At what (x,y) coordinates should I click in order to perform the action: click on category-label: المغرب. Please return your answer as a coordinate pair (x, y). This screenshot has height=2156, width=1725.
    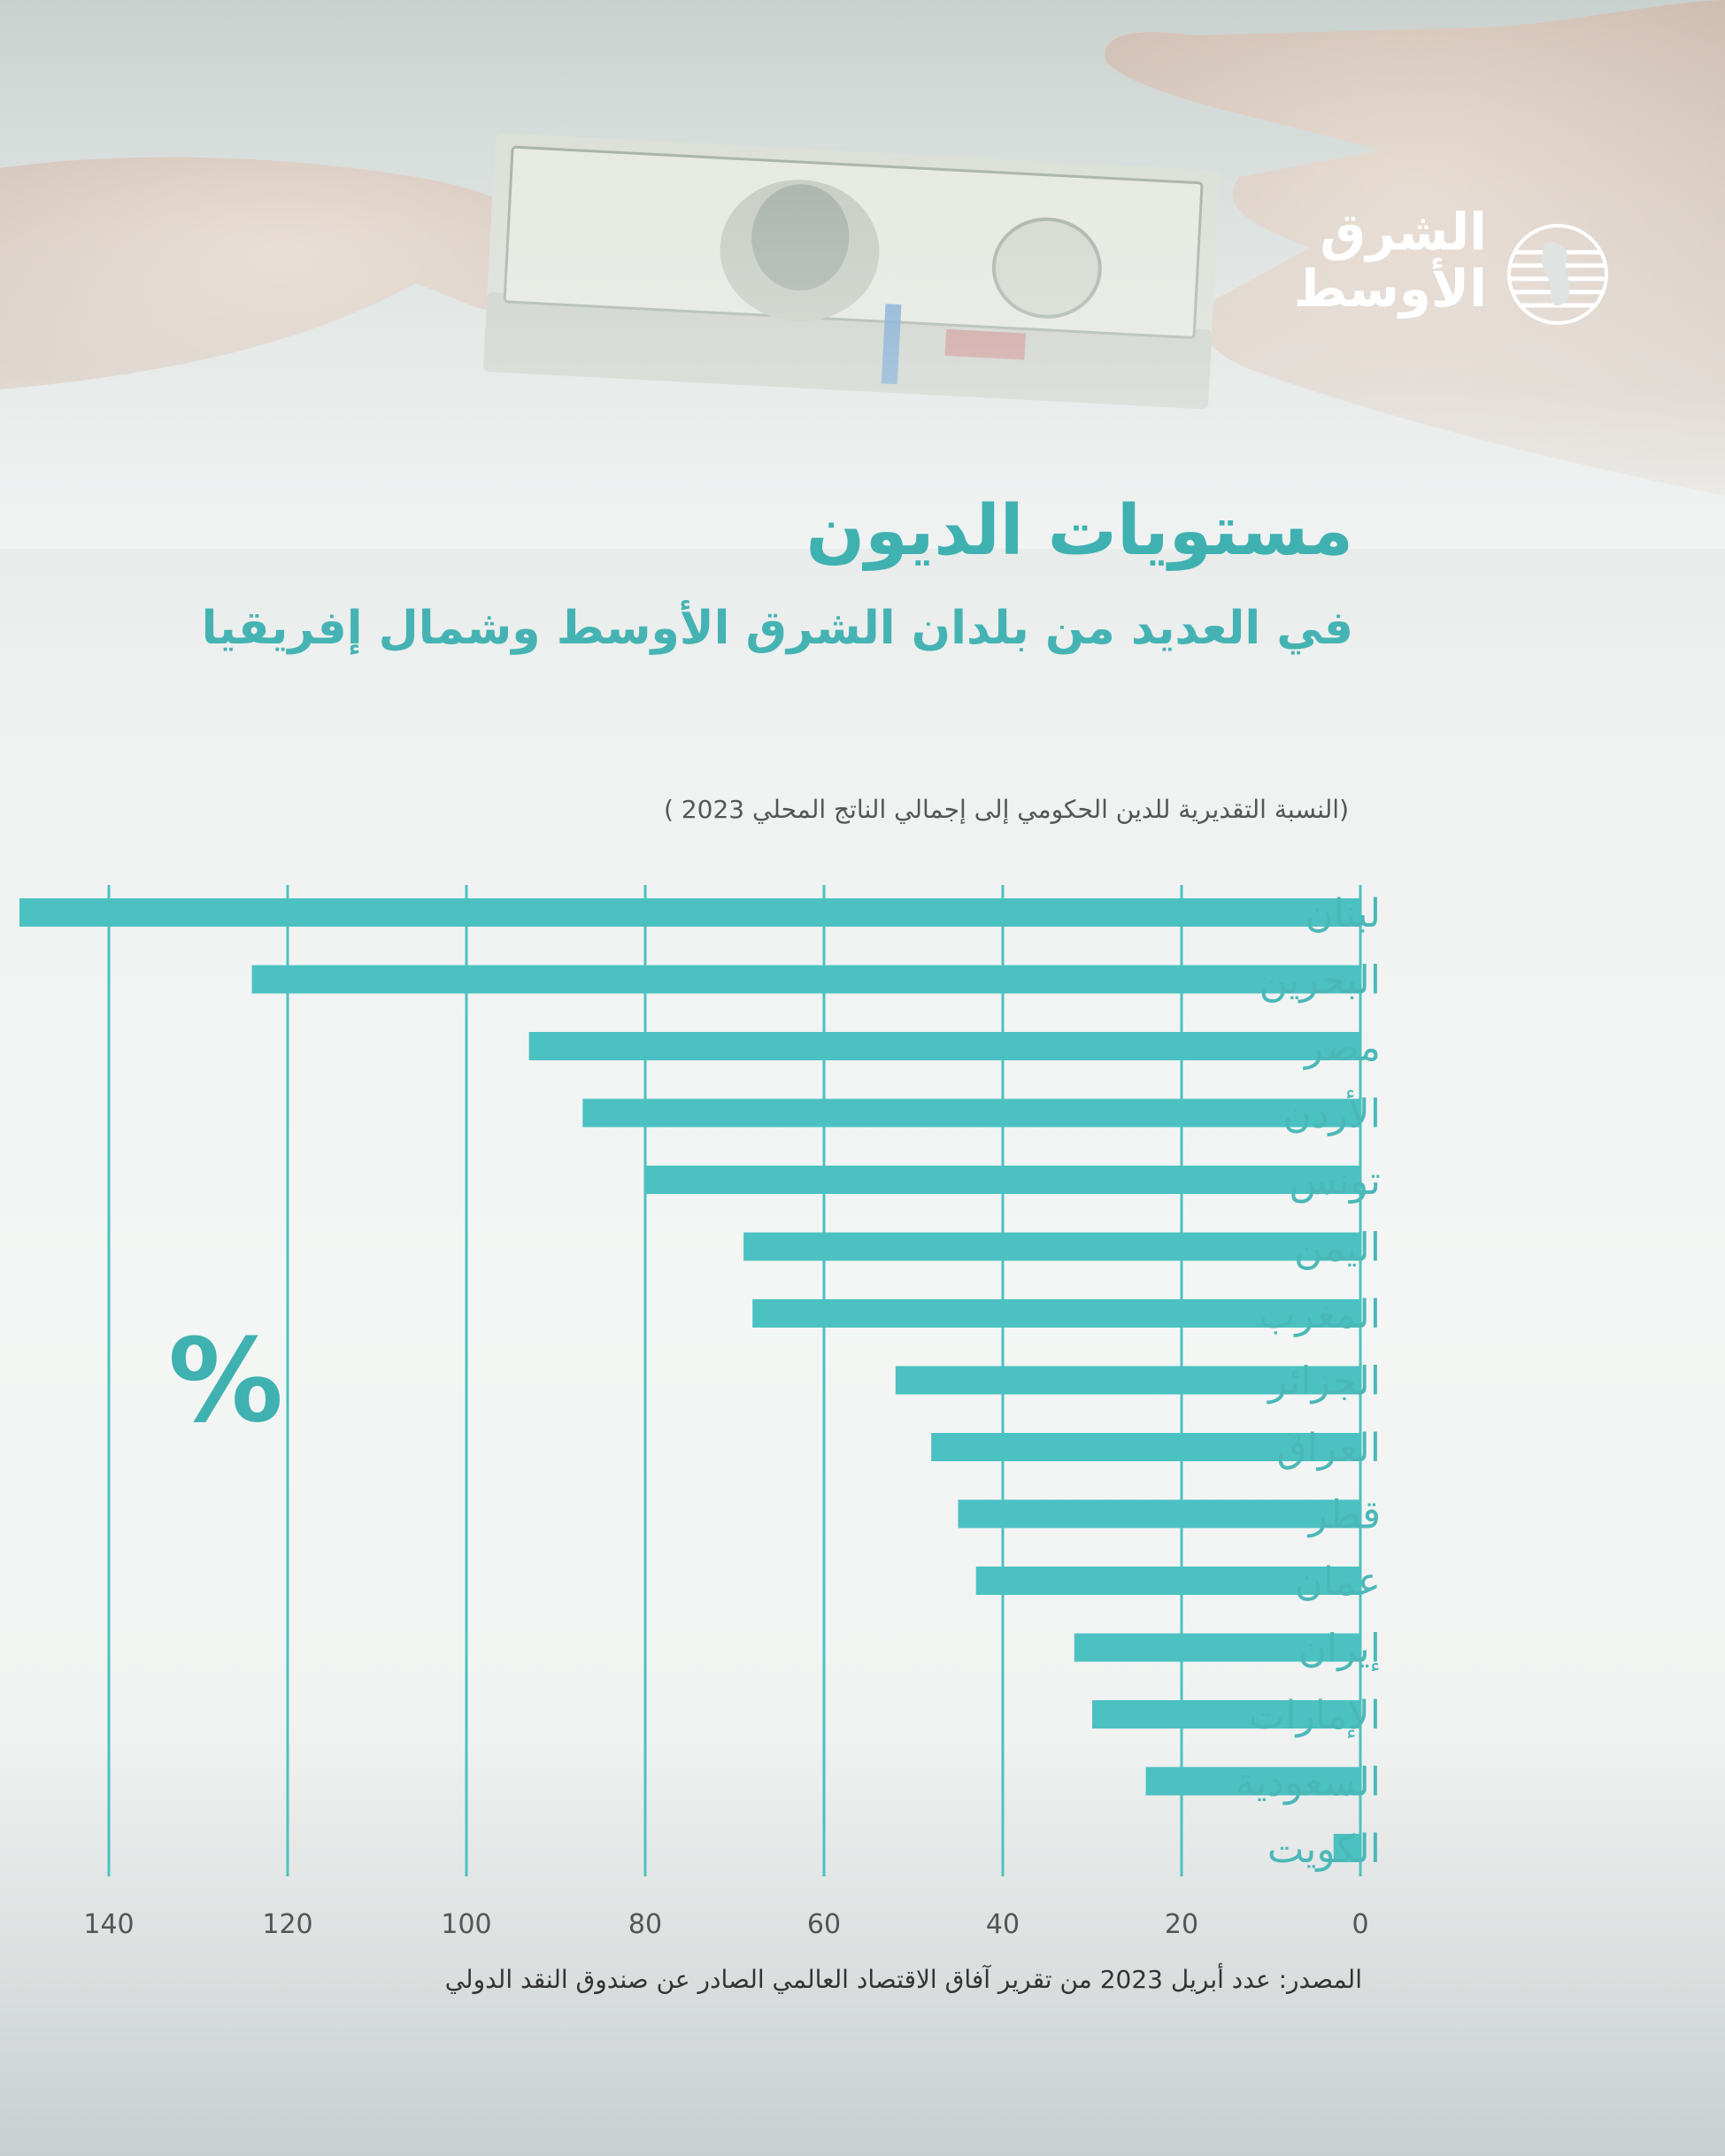
    Looking at the image, I should click on (1320, 1314).